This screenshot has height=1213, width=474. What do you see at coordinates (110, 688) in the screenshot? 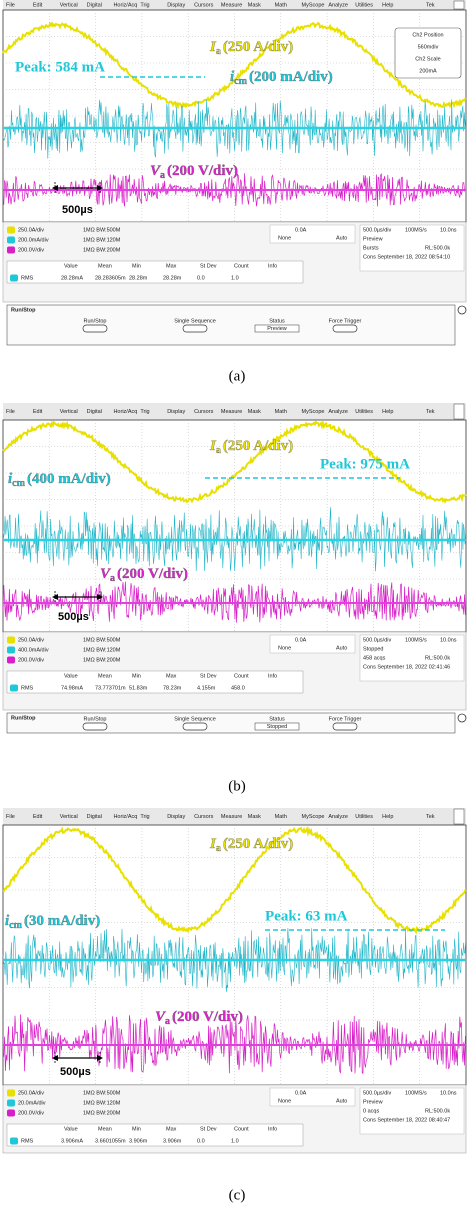
I see `measurement-value: 73.773701m` at bounding box center [110, 688].